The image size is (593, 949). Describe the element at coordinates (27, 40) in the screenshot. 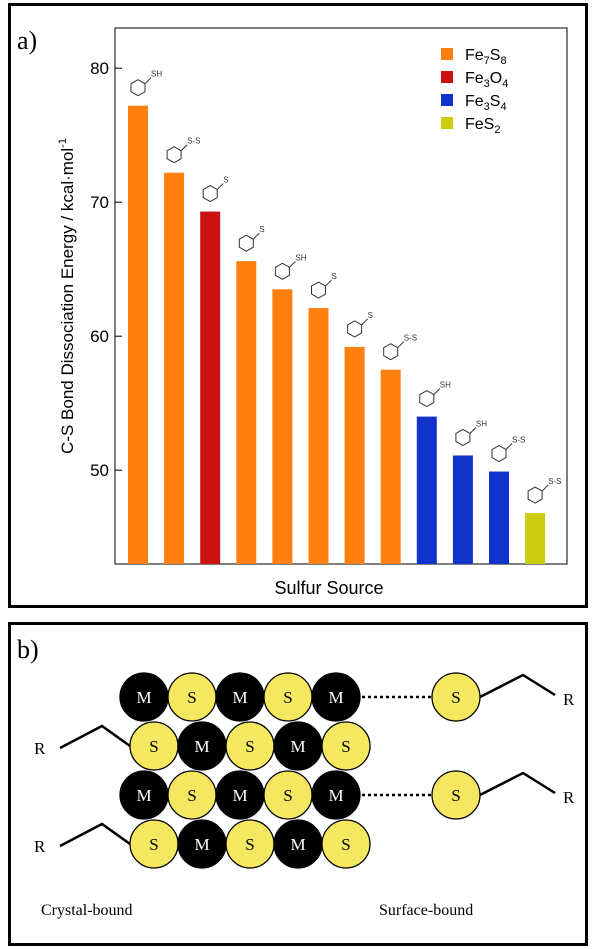

I see `panel-a-letter: a)` at that location.